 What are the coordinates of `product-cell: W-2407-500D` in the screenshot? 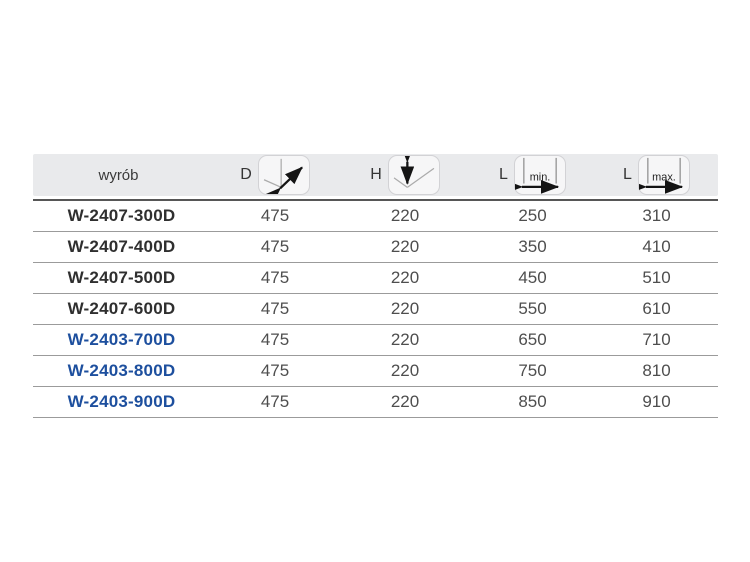 It's located at (121, 277).